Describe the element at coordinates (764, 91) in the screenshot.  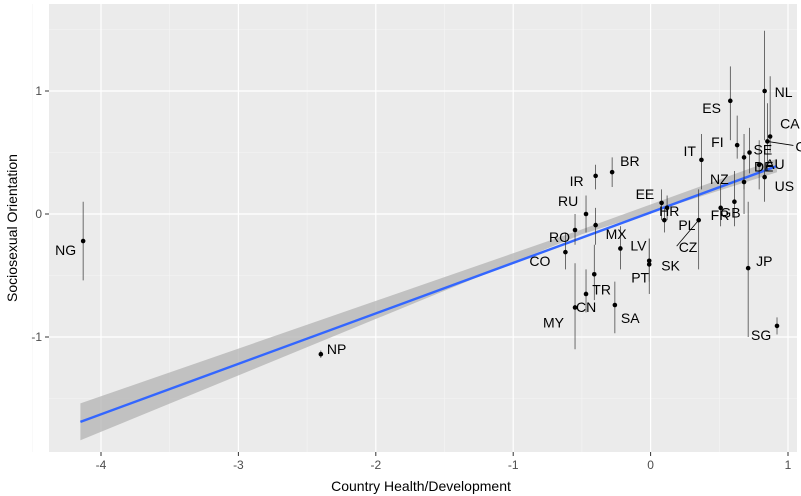
I see `data-point-nl` at that location.